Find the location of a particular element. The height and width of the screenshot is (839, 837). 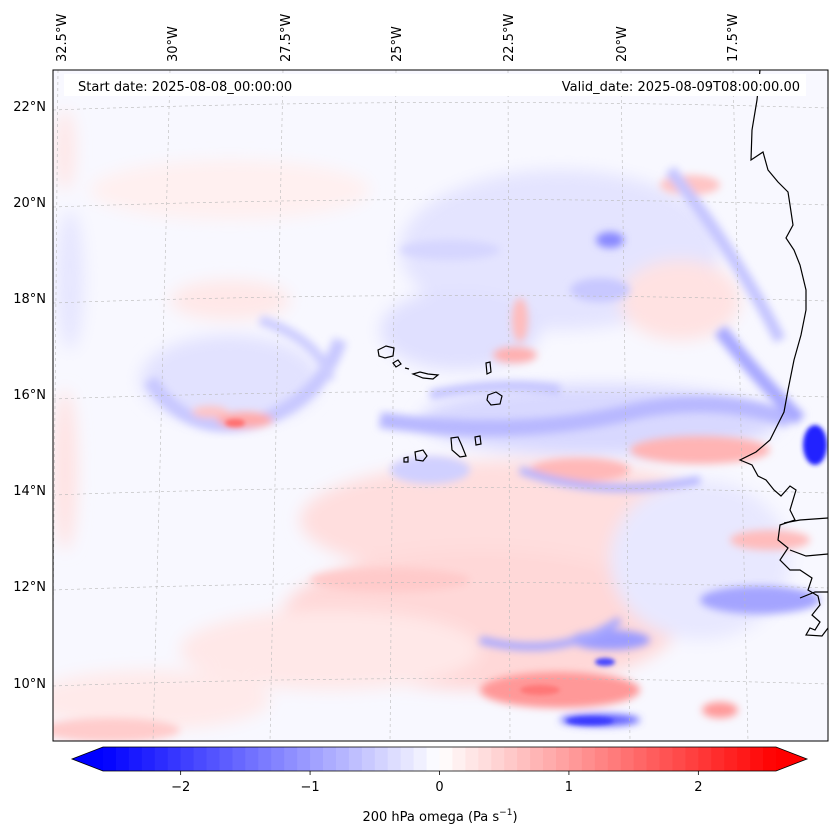

colorbar-outline is located at coordinates (439, 759).